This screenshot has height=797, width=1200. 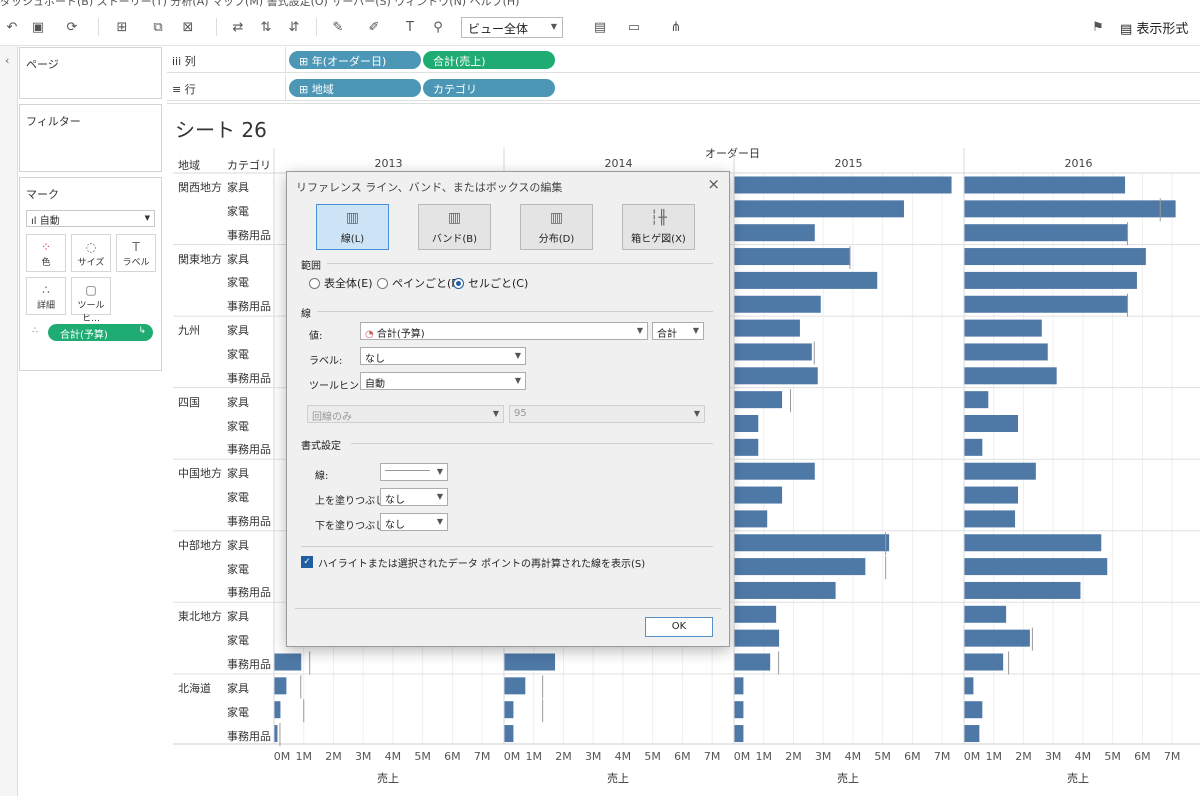 I want to click on year-order-date-pill: ⊞ 年(オーダー日), so click(x=355, y=60).